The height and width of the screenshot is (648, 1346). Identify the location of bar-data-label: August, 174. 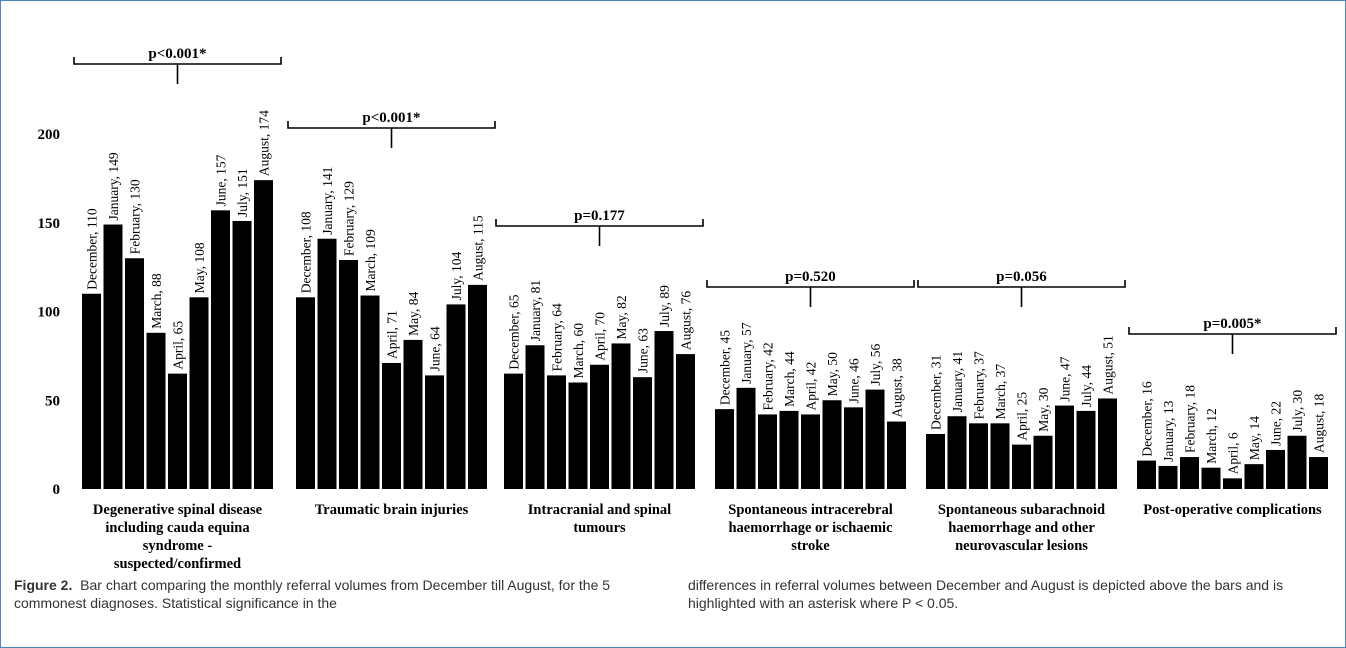
(264, 143).